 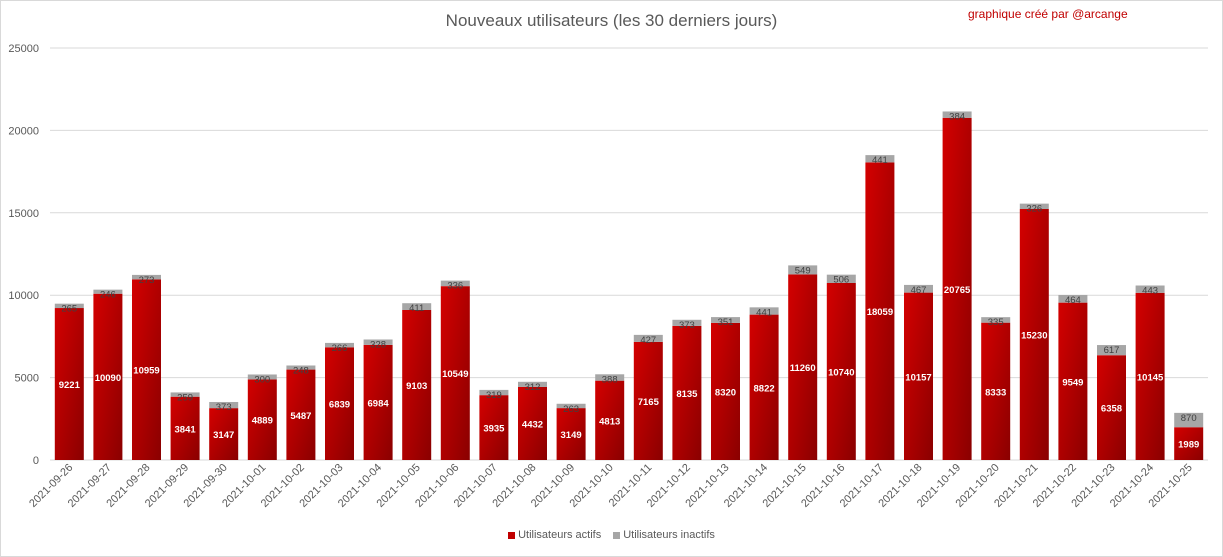 I want to click on data-label-actifs: 11260, so click(x=803, y=368).